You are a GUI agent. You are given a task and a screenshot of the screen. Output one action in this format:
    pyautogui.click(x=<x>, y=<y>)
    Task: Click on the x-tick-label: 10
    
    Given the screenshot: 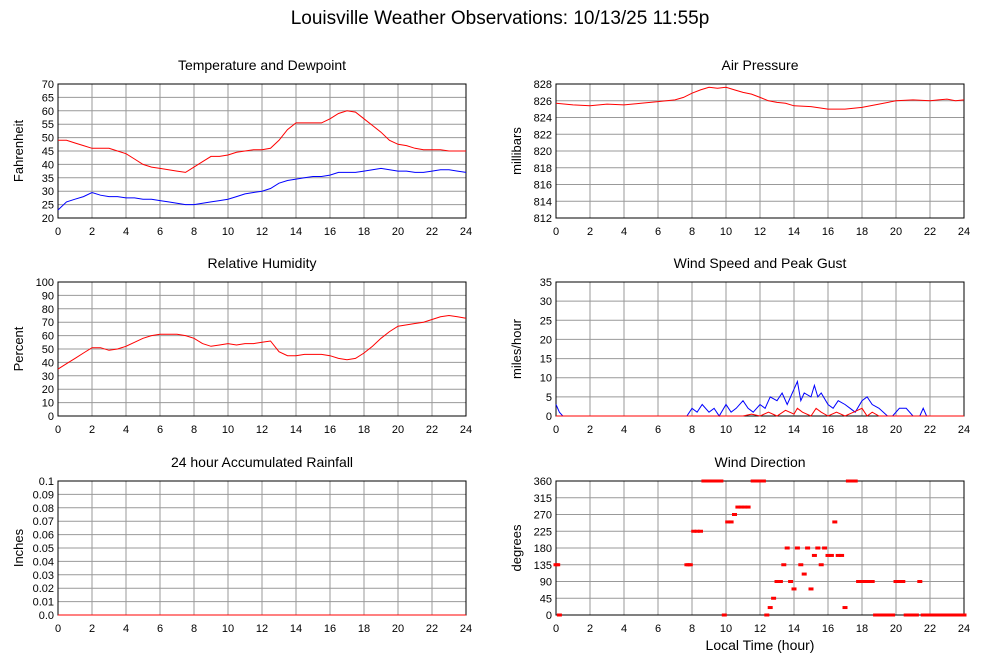 What is the action you would take?
    pyautogui.click(x=228, y=430)
    